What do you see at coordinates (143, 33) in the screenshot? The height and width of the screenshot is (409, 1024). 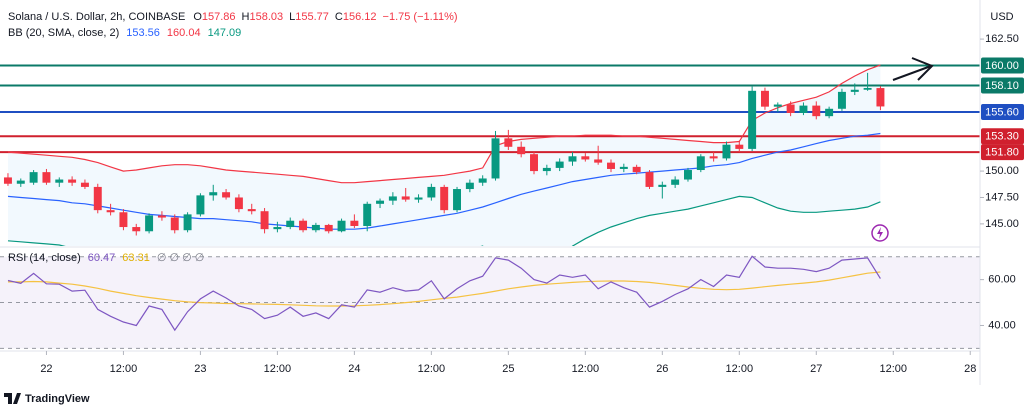 I see `legend-value: 153.56` at bounding box center [143, 33].